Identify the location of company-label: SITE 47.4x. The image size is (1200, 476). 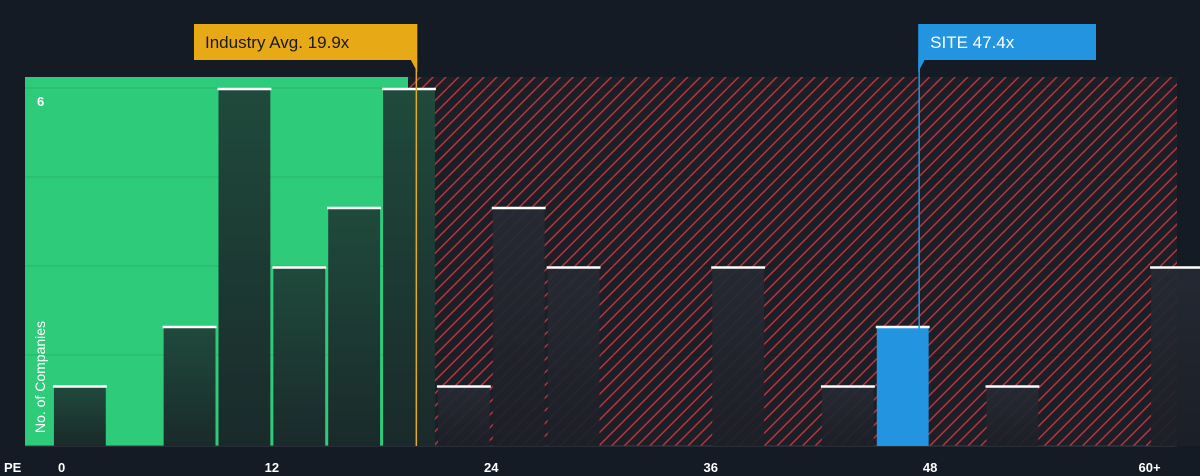
(972, 42).